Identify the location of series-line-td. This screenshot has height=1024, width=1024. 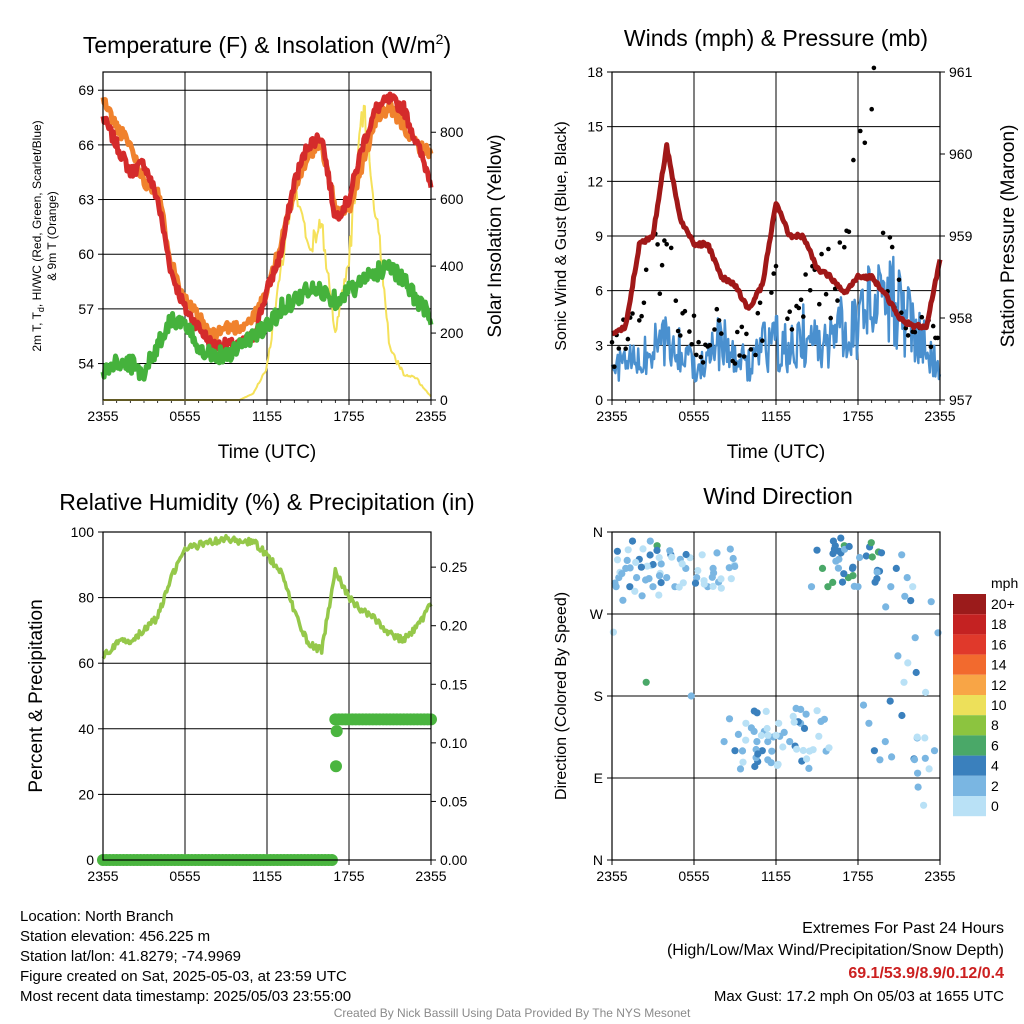
(267, 320).